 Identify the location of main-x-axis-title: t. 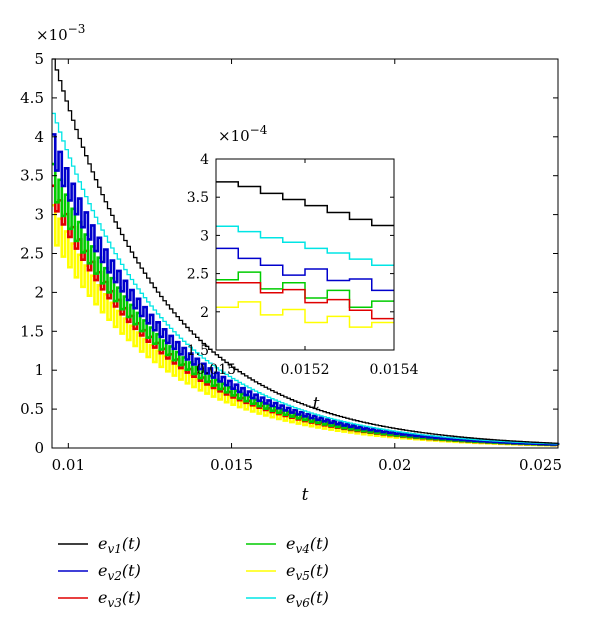
(305, 495).